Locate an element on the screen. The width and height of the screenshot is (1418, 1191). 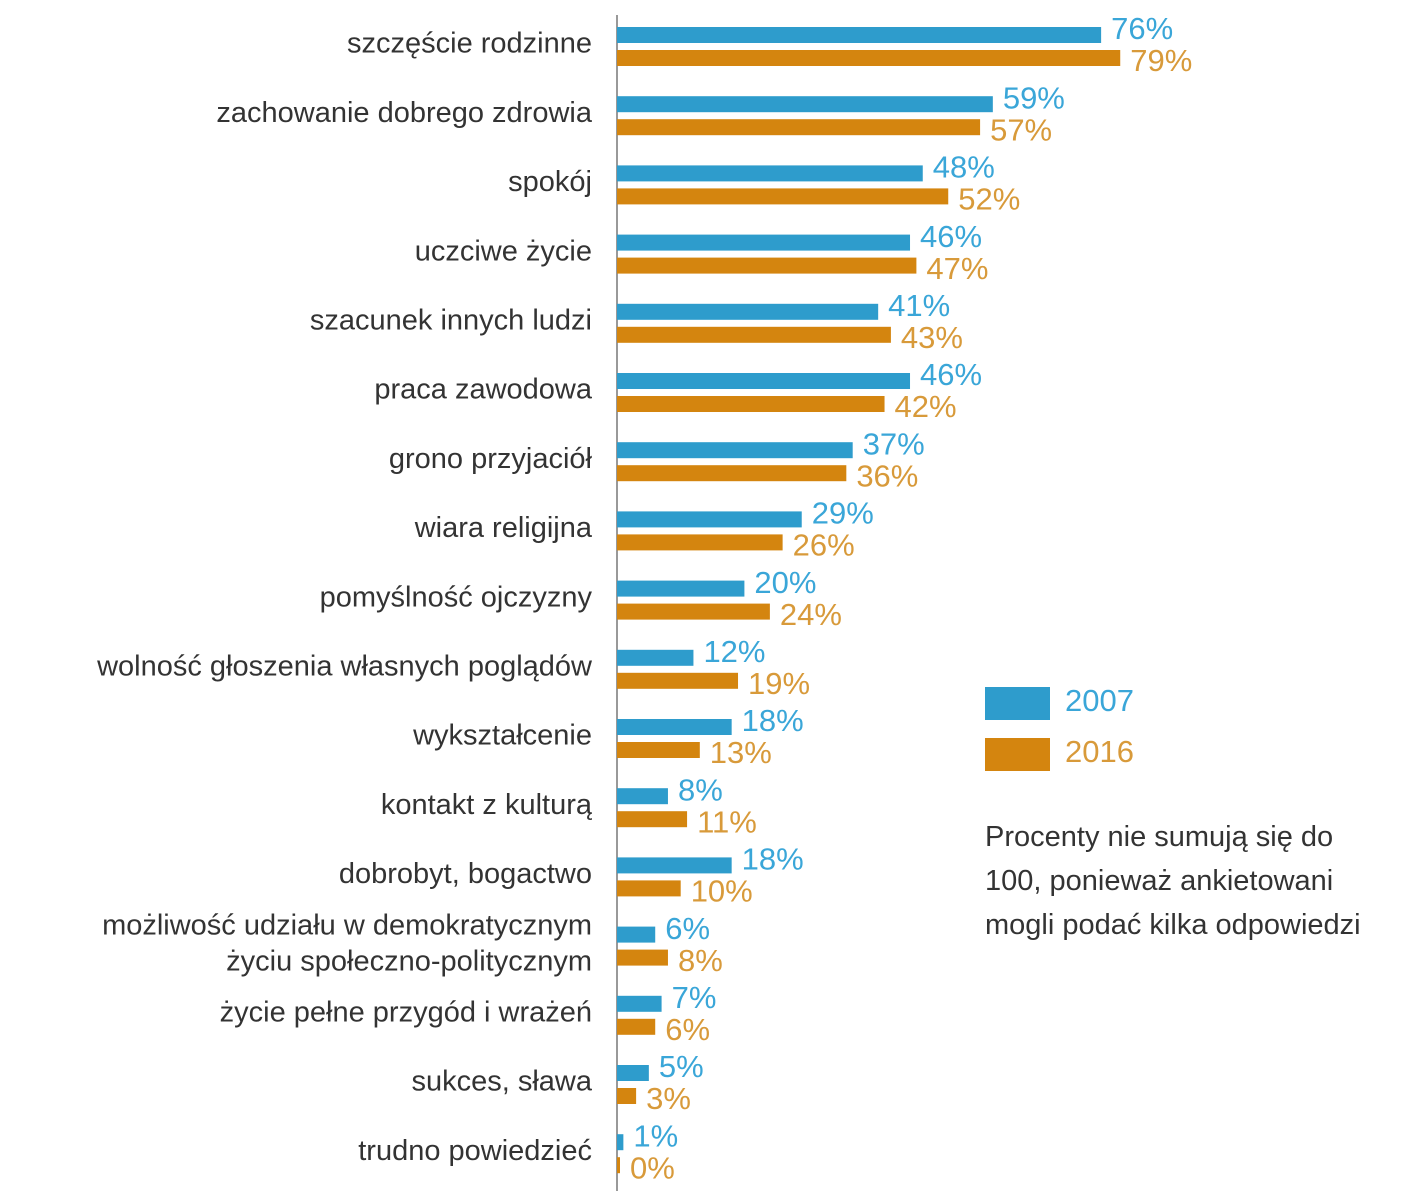
value-label: 12% is located at coordinates (734, 651).